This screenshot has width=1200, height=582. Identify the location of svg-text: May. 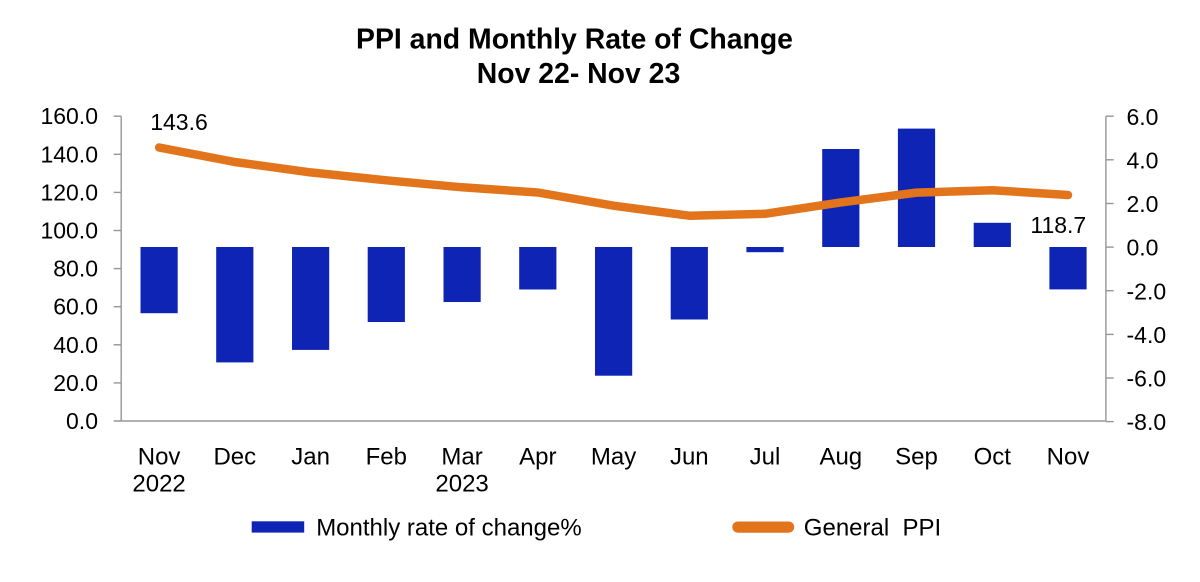
(613, 457).